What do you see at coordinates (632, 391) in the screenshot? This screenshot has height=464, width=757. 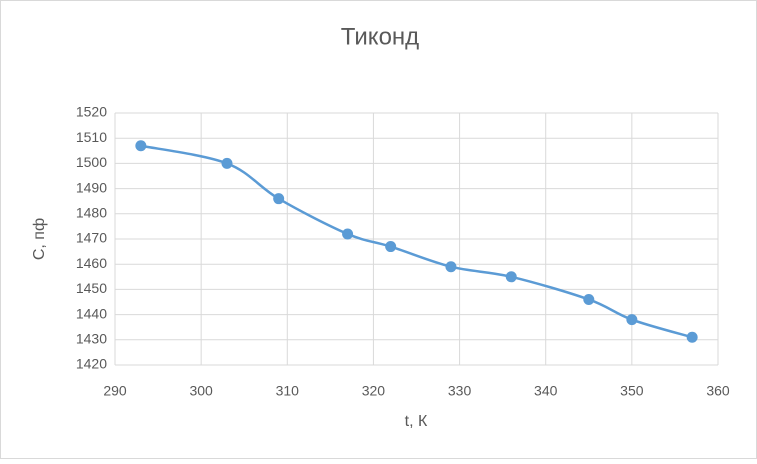 I see `x-tick-label: 350` at bounding box center [632, 391].